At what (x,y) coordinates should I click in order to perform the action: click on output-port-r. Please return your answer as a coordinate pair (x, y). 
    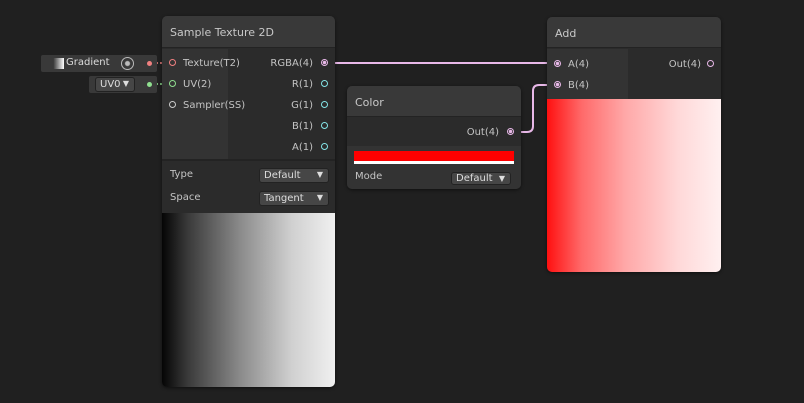
    Looking at the image, I should click on (324, 83).